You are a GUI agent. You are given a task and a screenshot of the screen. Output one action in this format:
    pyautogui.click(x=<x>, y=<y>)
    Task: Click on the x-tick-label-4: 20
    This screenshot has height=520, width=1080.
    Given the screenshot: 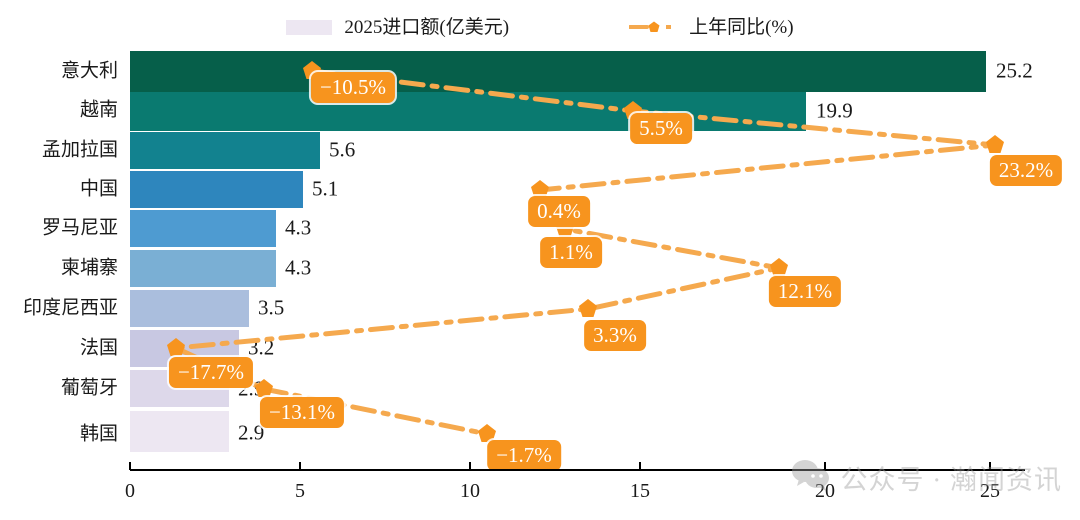 What is the action you would take?
    pyautogui.click(x=825, y=491)
    